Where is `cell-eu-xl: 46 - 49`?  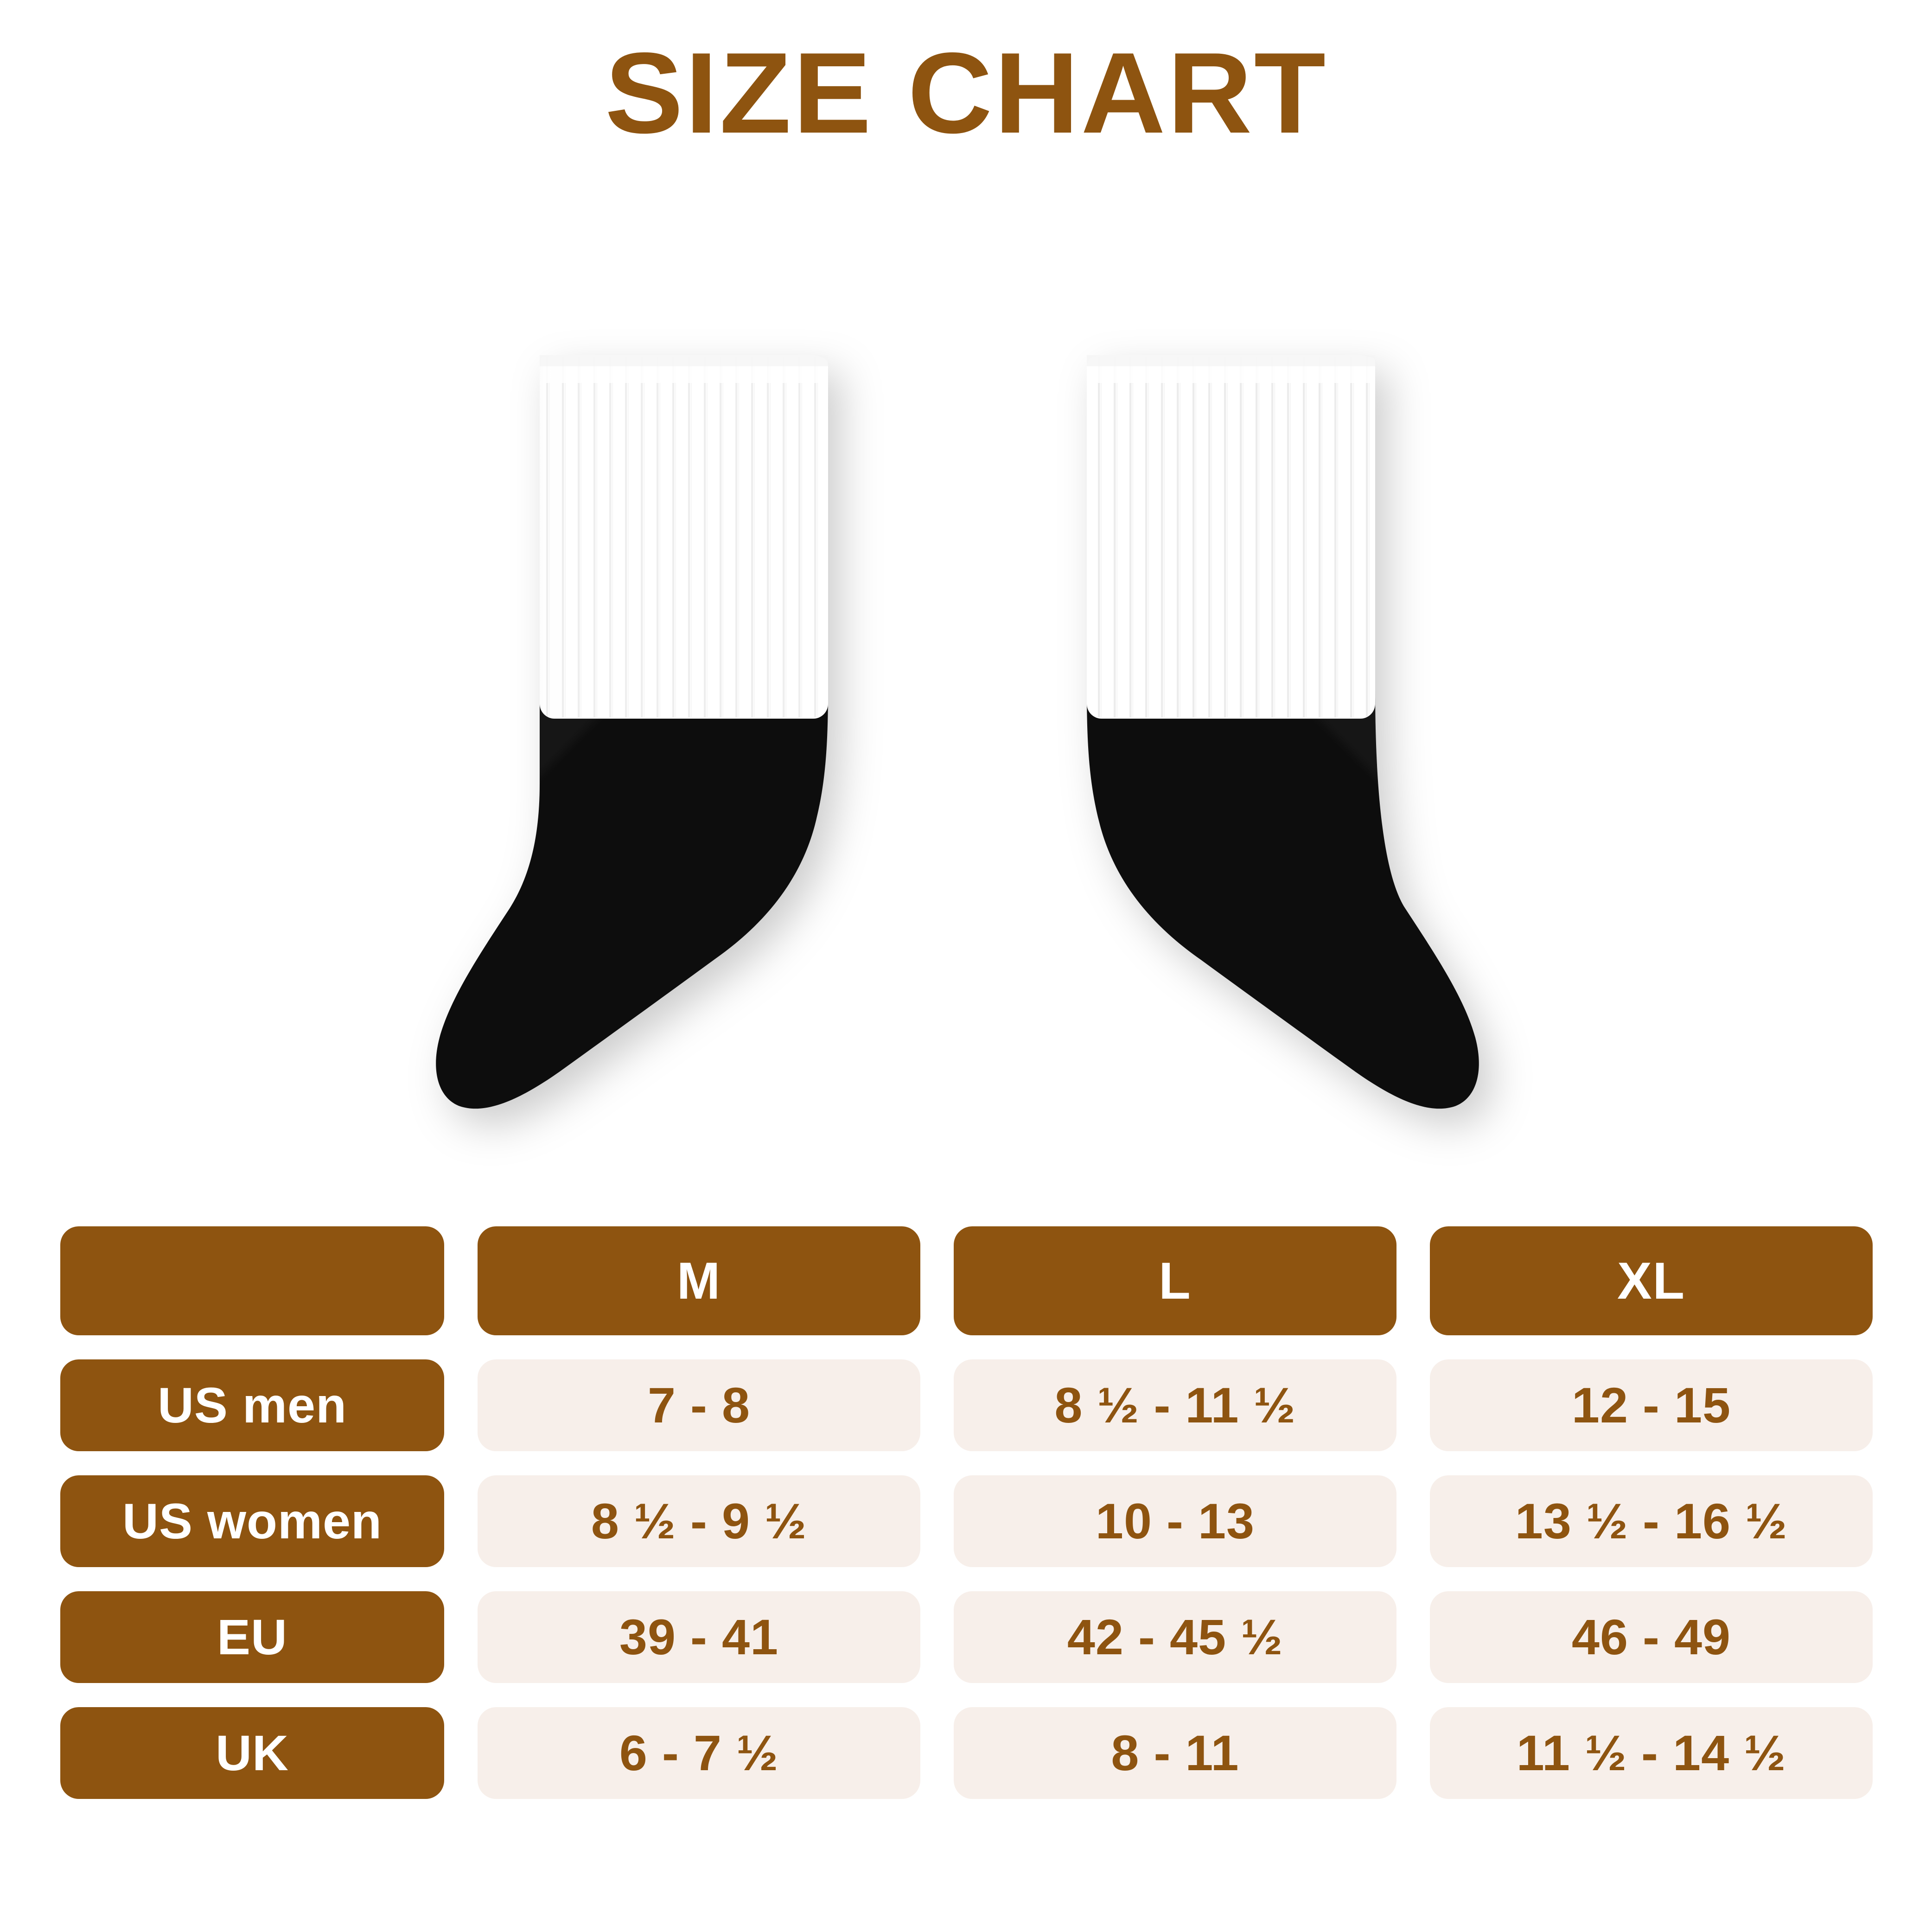 cell-eu-xl: 46 - 49 is located at coordinates (1652, 1637).